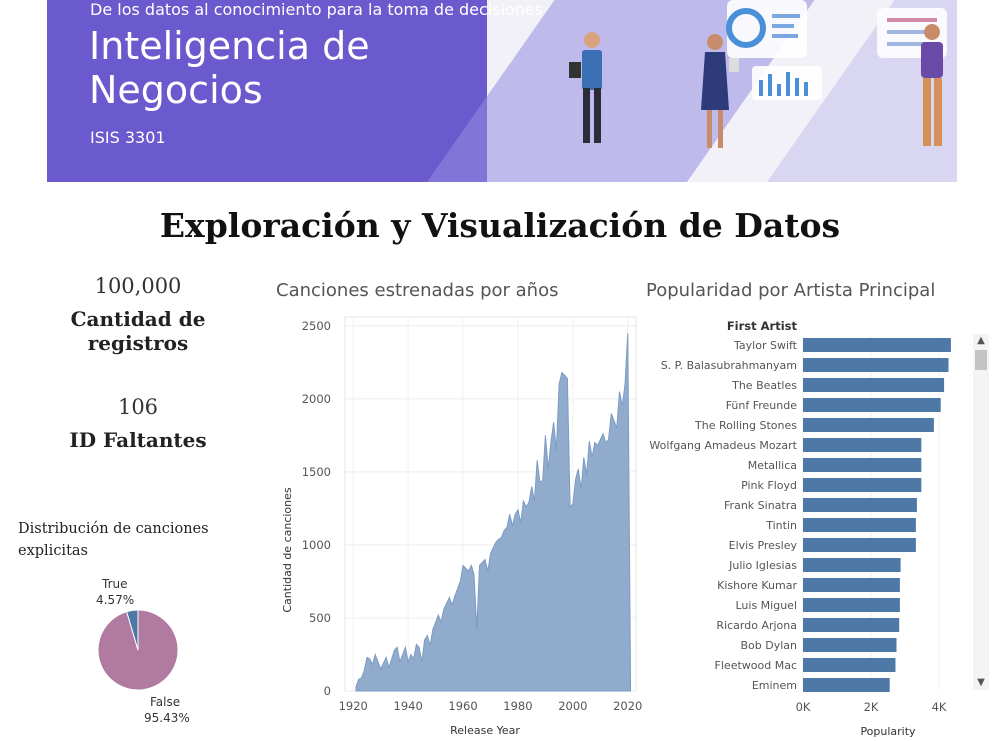  What do you see at coordinates (138, 331) in the screenshot?
I see `records-count-label: Cantidad de registros` at bounding box center [138, 331].